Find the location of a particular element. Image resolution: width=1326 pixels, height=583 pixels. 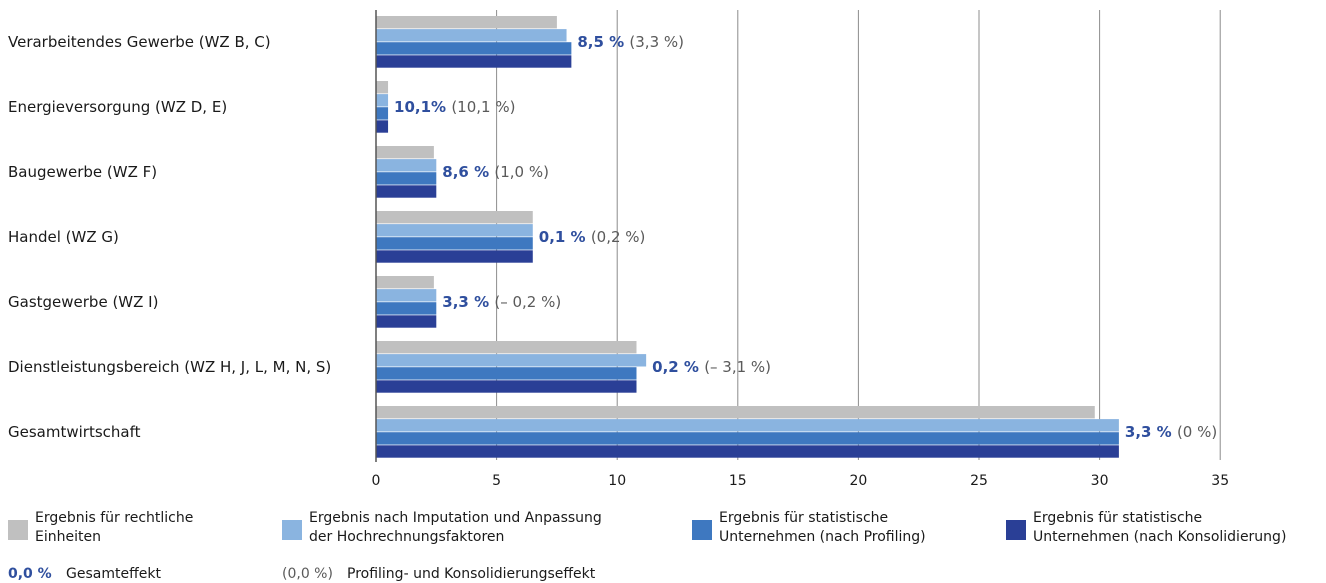

key-effect-sample: (0,0 %) is located at coordinates (307, 574).